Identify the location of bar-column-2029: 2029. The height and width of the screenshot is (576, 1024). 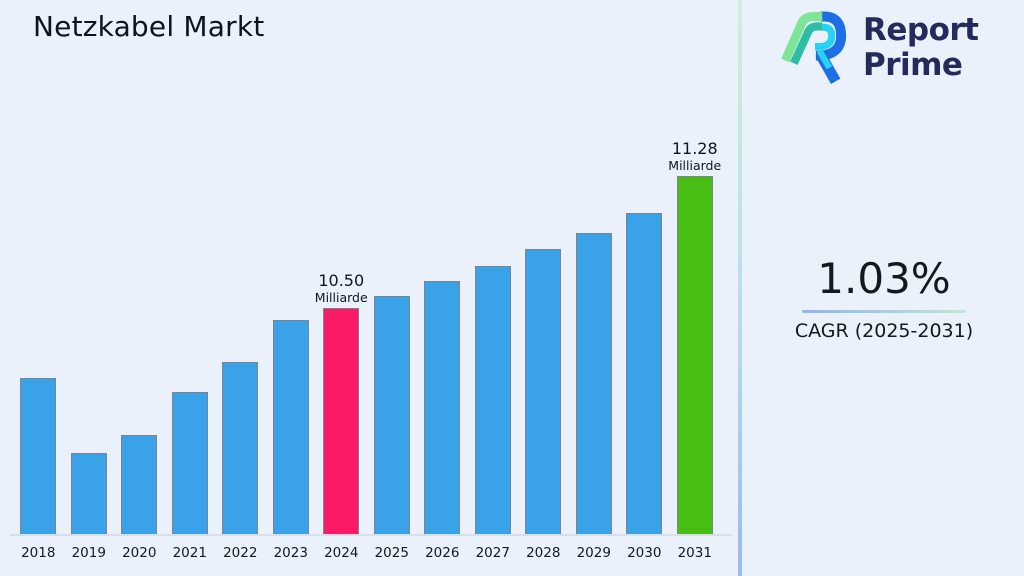
(594, 280).